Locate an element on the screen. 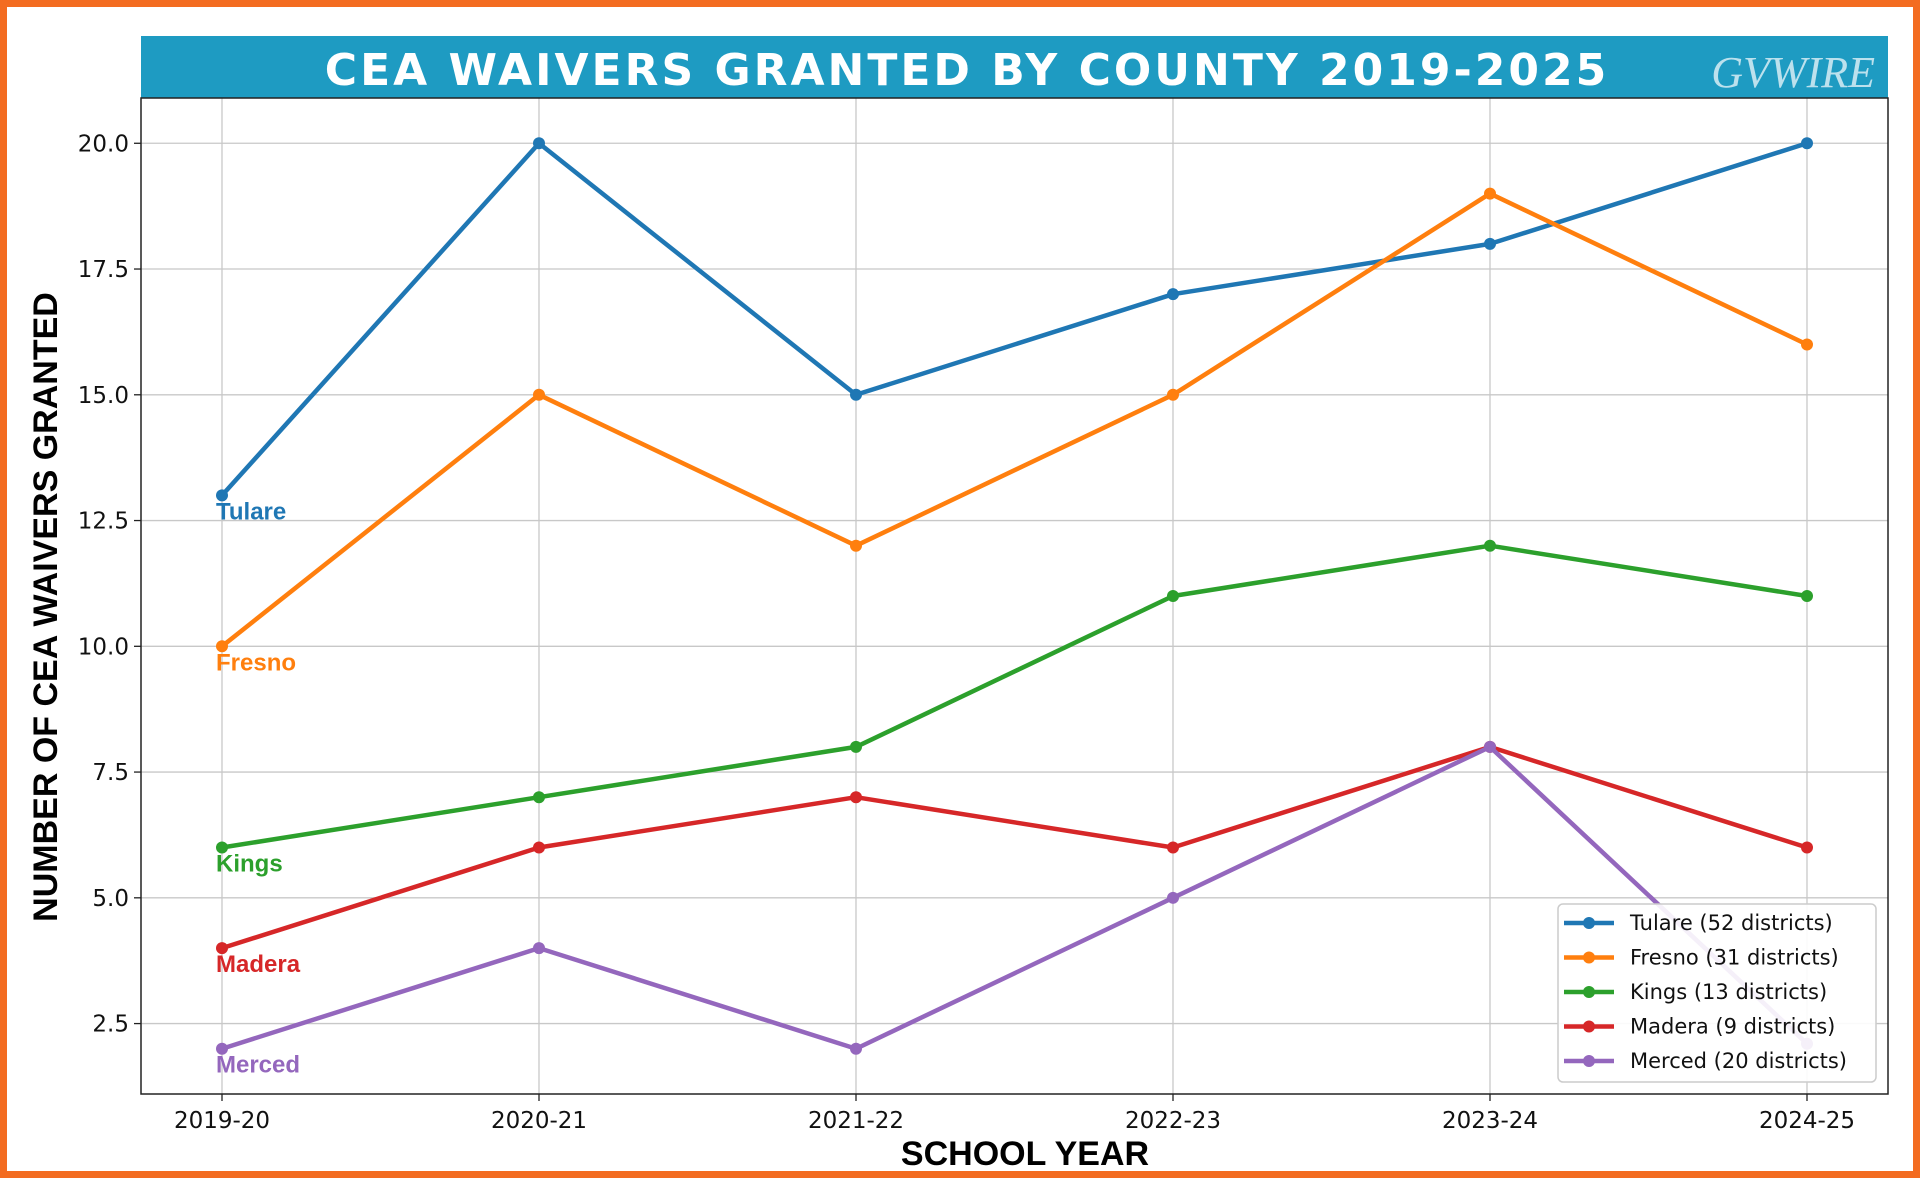 This screenshot has height=1185, width=1920. y-tick-label: 20.0 is located at coordinates (103, 144).